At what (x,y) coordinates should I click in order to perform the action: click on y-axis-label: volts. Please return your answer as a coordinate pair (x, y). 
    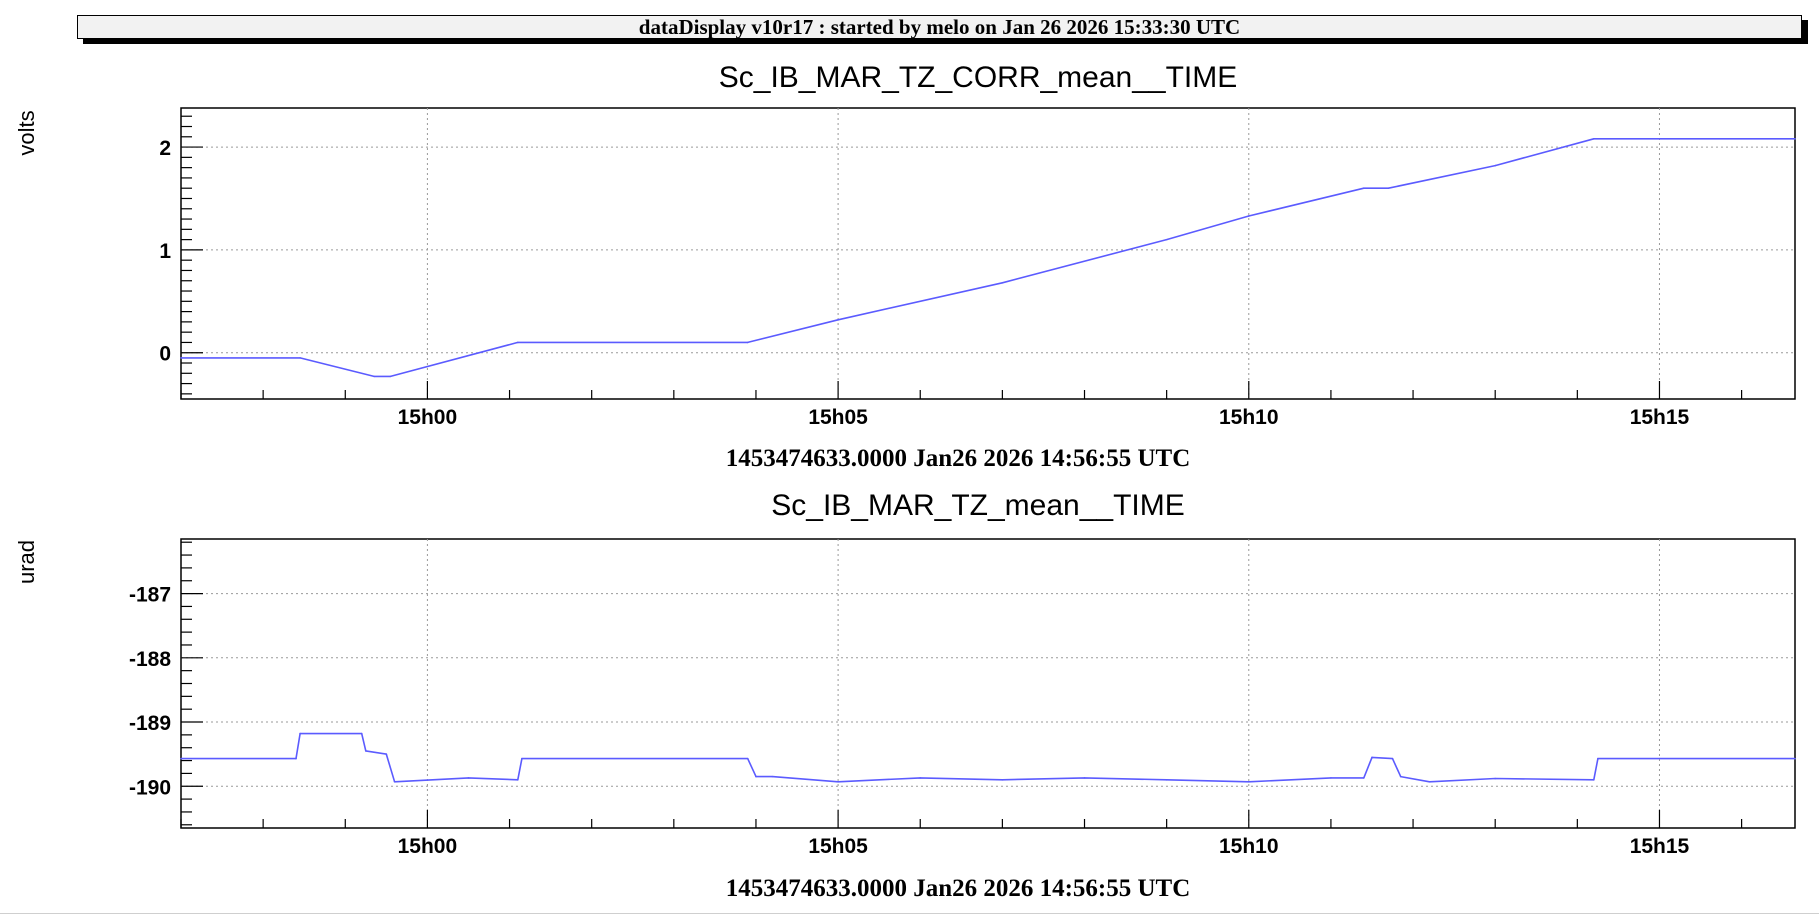
    Looking at the image, I should click on (26, 132).